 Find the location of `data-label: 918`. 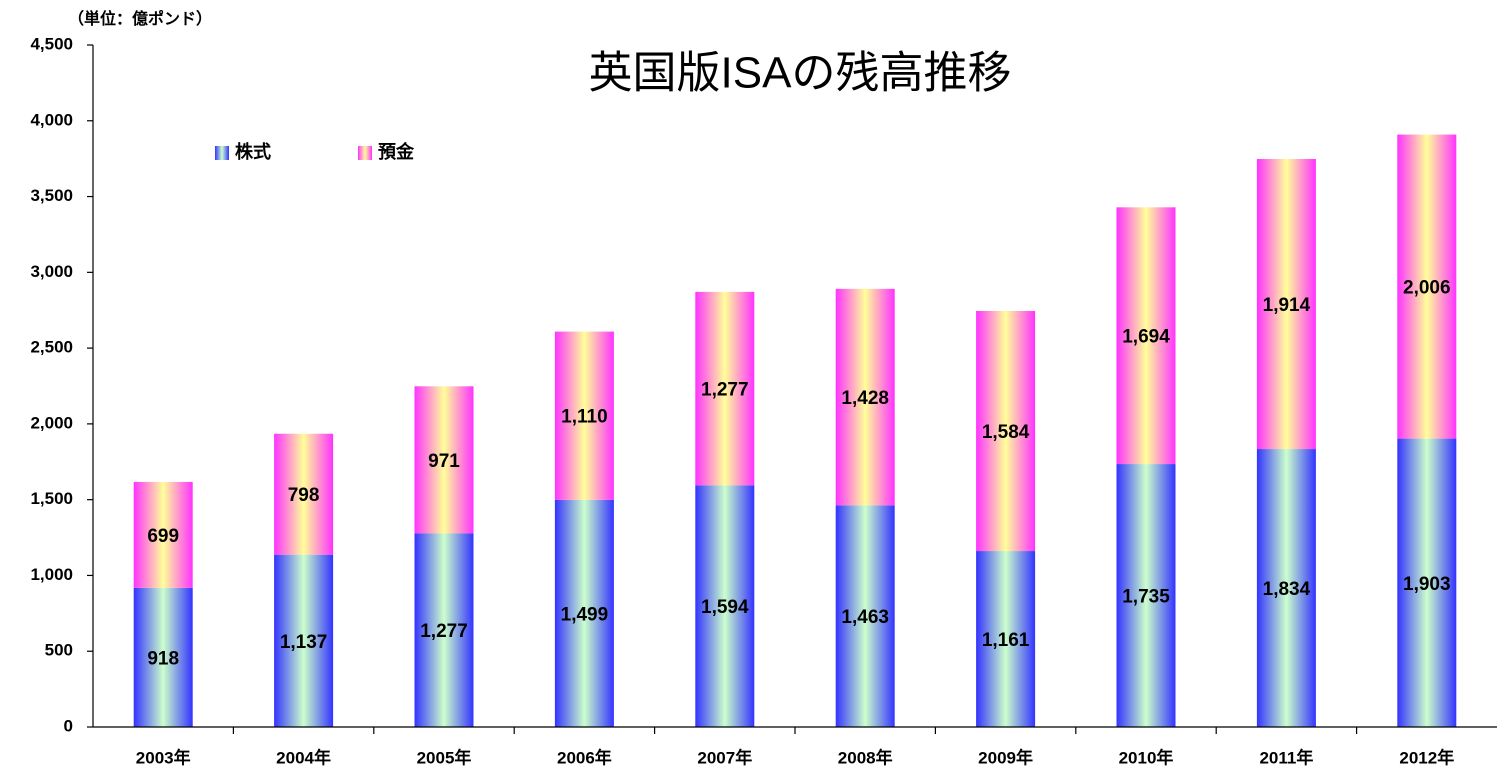

data-label: 918 is located at coordinates (163, 658).